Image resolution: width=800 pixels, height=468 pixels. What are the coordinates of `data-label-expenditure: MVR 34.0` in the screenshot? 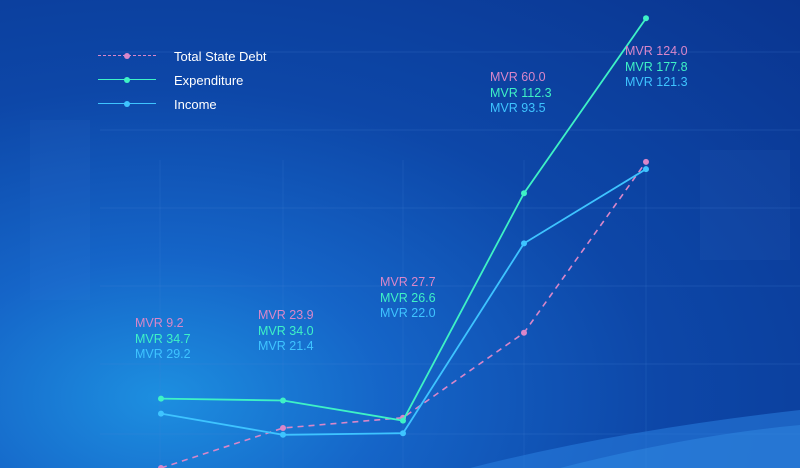 It's located at (286, 330).